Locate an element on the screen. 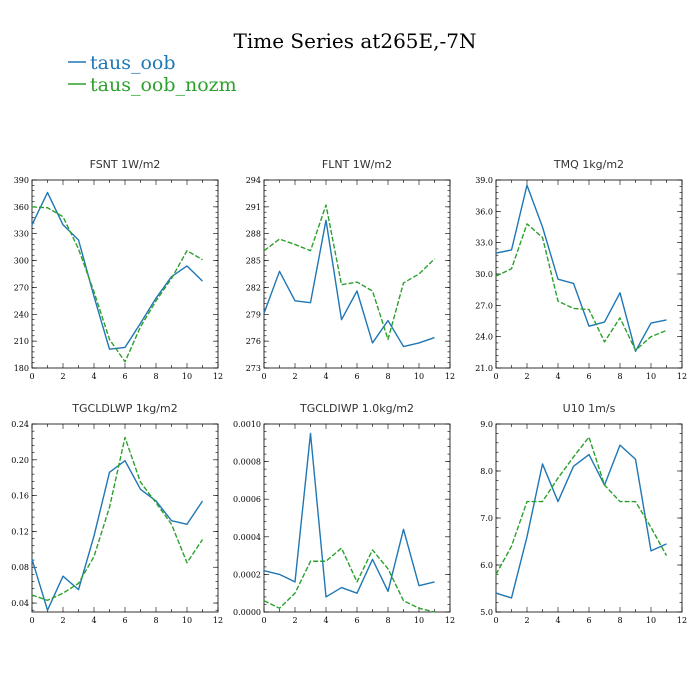 Image resolution: width=700 pixels, height=700 pixels. y-tick-label: 9.0 is located at coordinates (486, 424).